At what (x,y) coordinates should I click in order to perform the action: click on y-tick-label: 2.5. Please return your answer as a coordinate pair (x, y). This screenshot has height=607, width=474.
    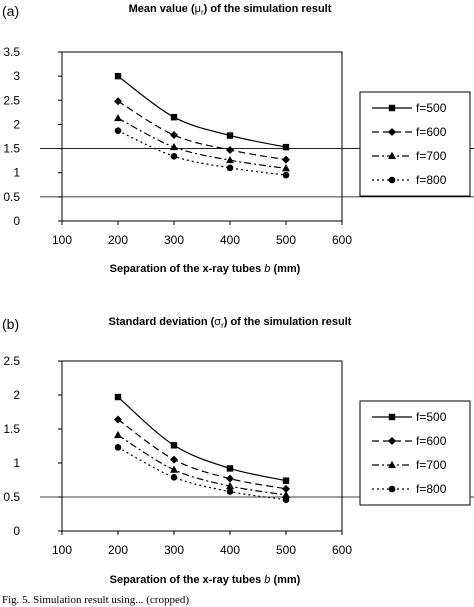
    Looking at the image, I should click on (11, 100).